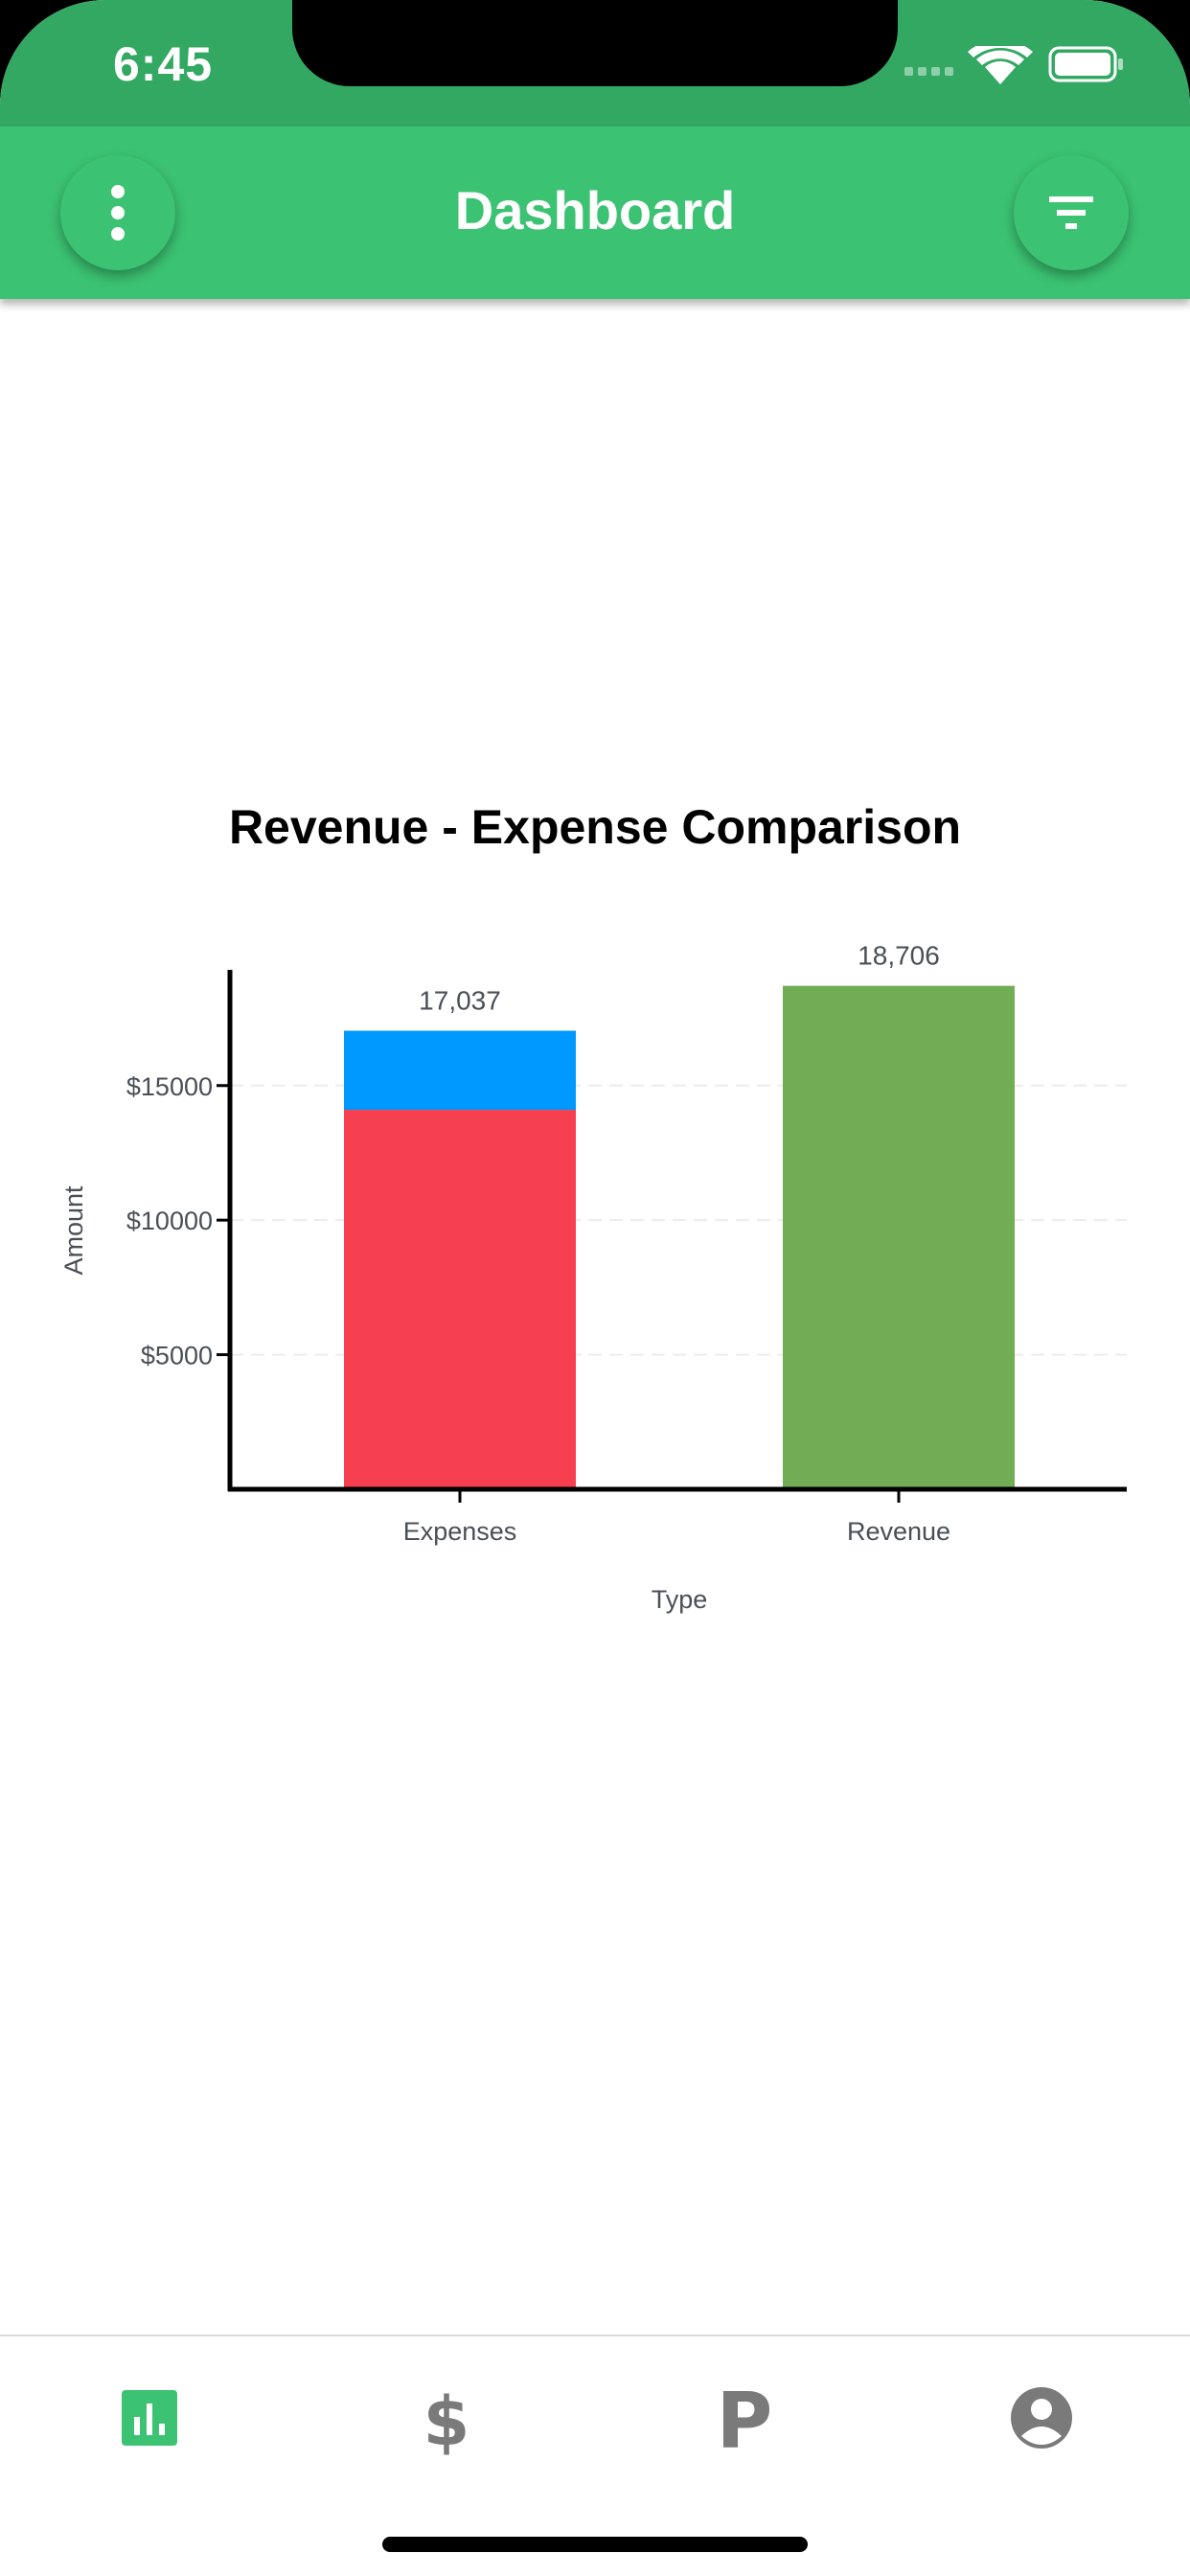 The image size is (1190, 2576). What do you see at coordinates (899, 956) in the screenshot?
I see `data-label: 18,706` at bounding box center [899, 956].